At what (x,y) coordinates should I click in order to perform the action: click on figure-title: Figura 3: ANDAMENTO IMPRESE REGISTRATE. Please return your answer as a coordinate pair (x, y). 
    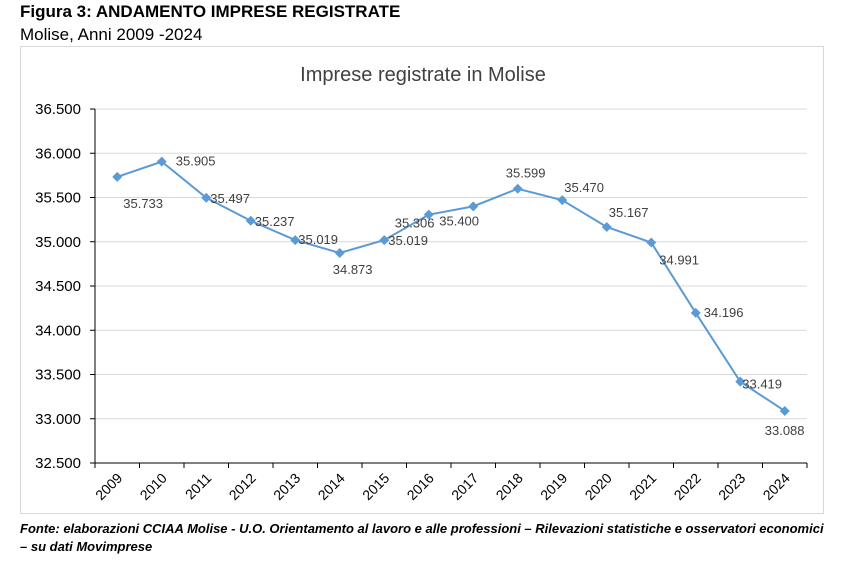
    Looking at the image, I should click on (210, 11).